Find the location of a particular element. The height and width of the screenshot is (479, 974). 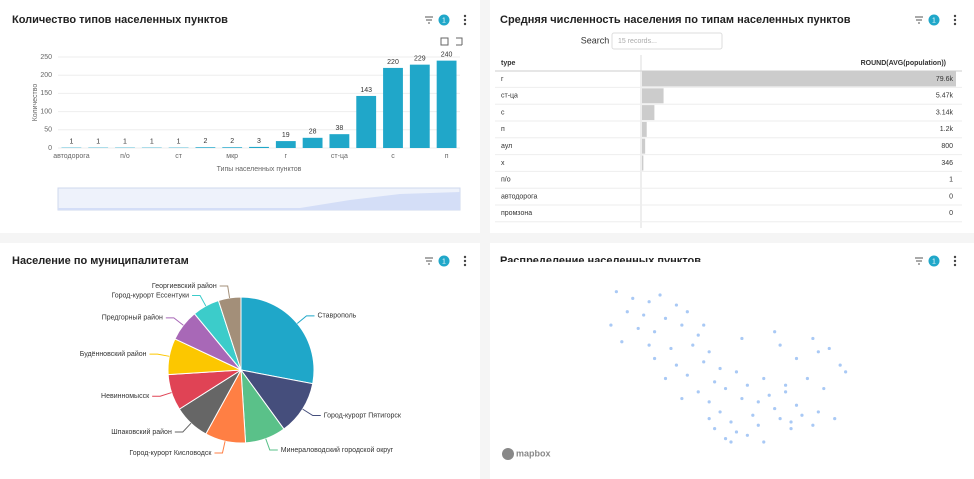

cell: п is located at coordinates (503, 129).